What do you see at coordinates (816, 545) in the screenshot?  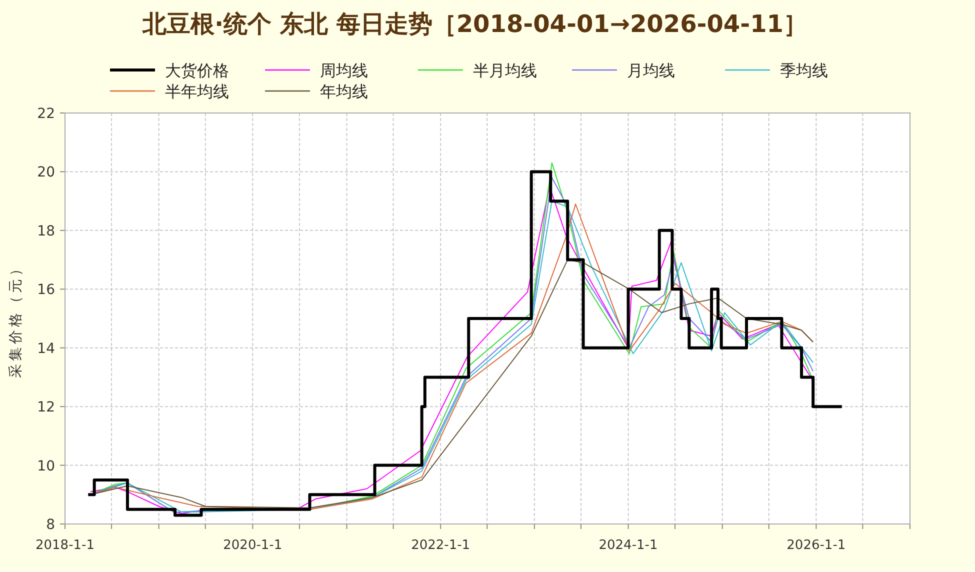 I see `x-tick-label: 2026-1-1` at bounding box center [816, 545].